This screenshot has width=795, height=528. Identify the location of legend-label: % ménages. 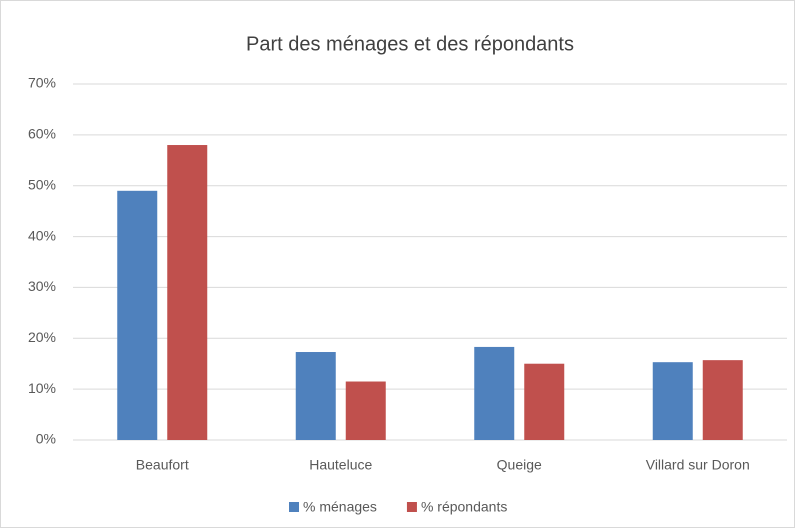
(340, 507).